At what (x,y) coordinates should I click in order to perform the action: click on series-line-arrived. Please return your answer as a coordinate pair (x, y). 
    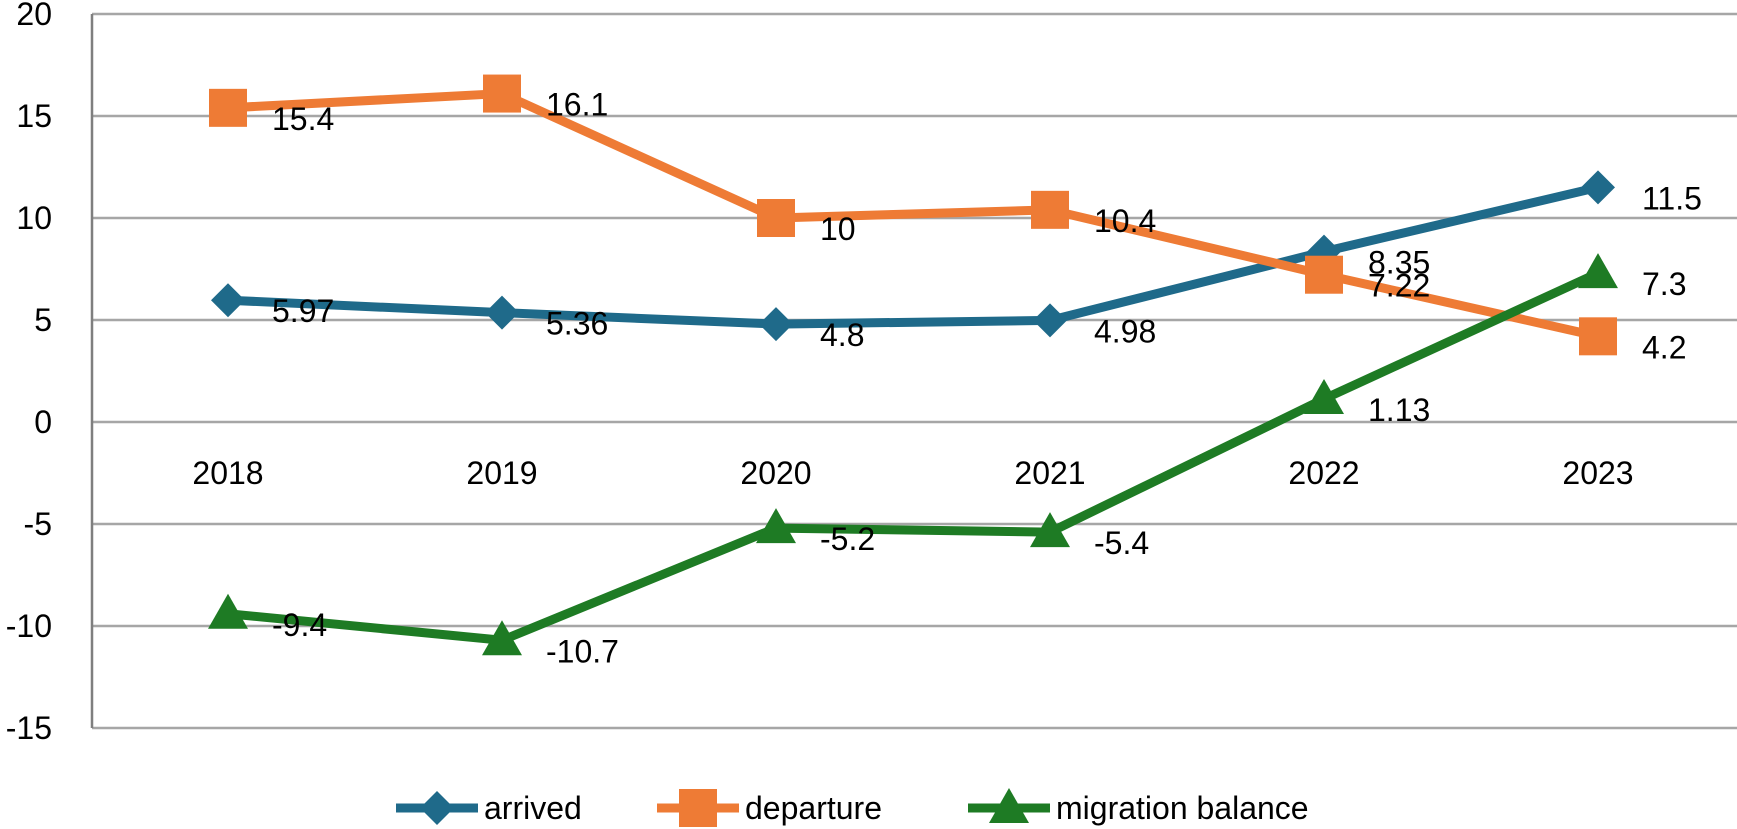
    Looking at the image, I should click on (913, 255).